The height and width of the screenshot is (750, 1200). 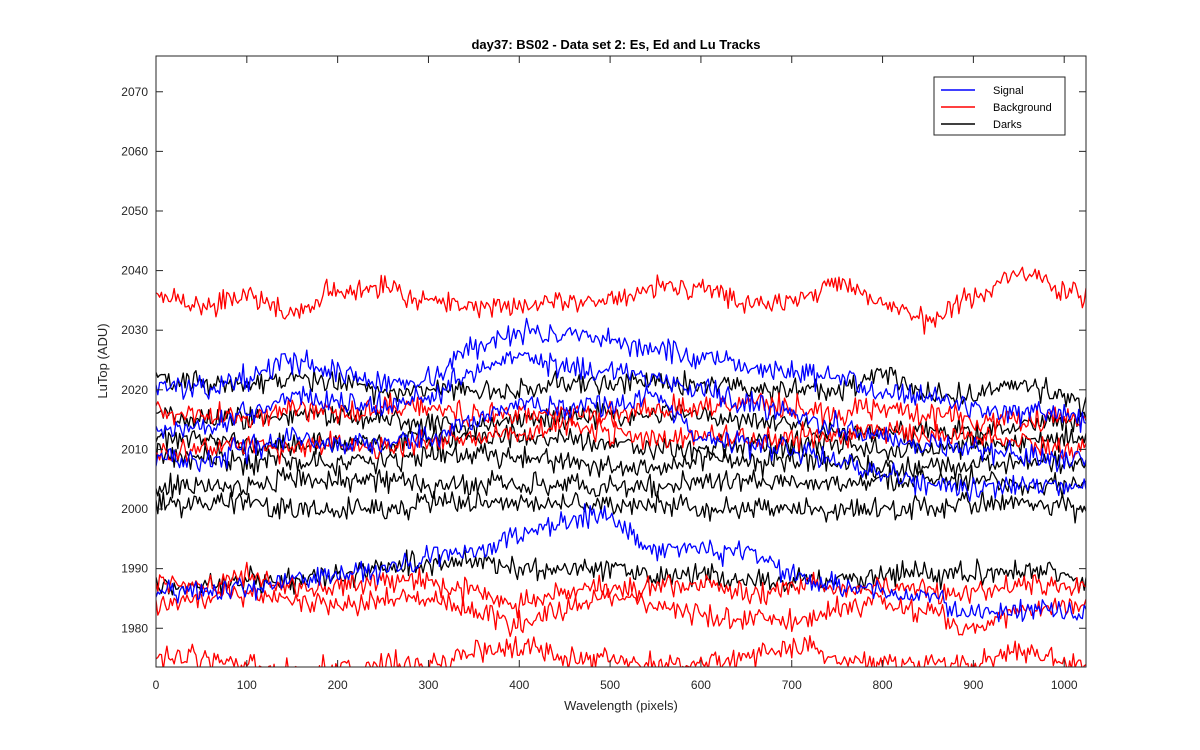 I want to click on y-tick-label: 2030, so click(x=134, y=330).